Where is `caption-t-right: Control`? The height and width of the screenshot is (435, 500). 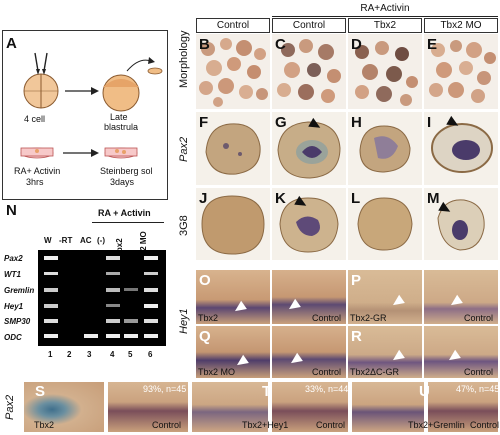 caption-t-right: Control is located at coordinates (331, 425).